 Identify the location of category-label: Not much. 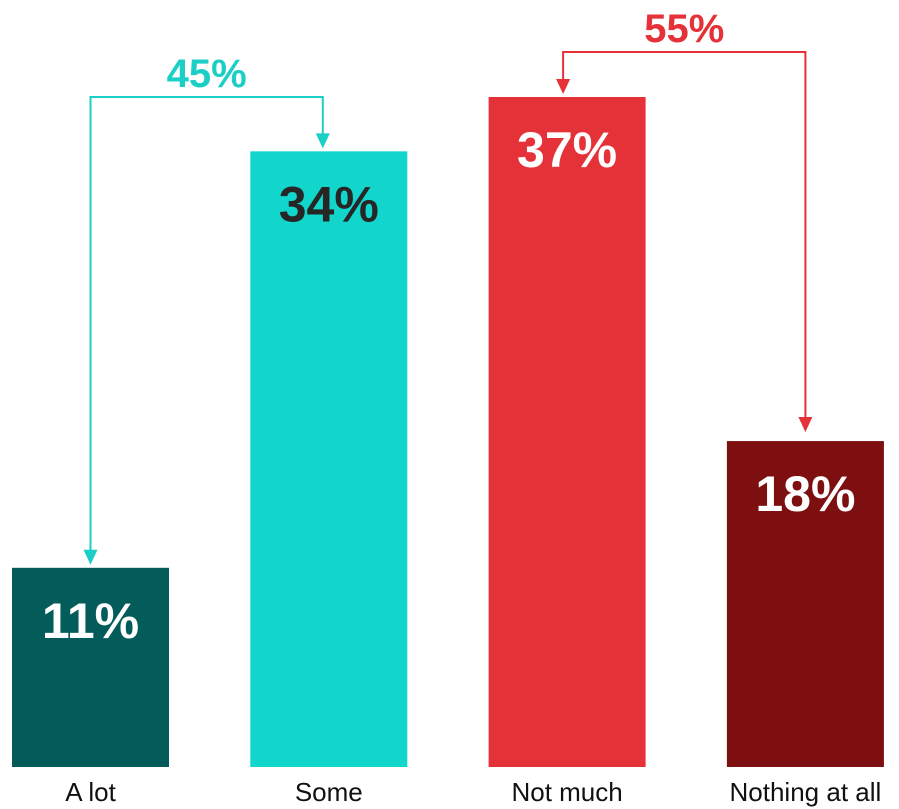
(566, 792).